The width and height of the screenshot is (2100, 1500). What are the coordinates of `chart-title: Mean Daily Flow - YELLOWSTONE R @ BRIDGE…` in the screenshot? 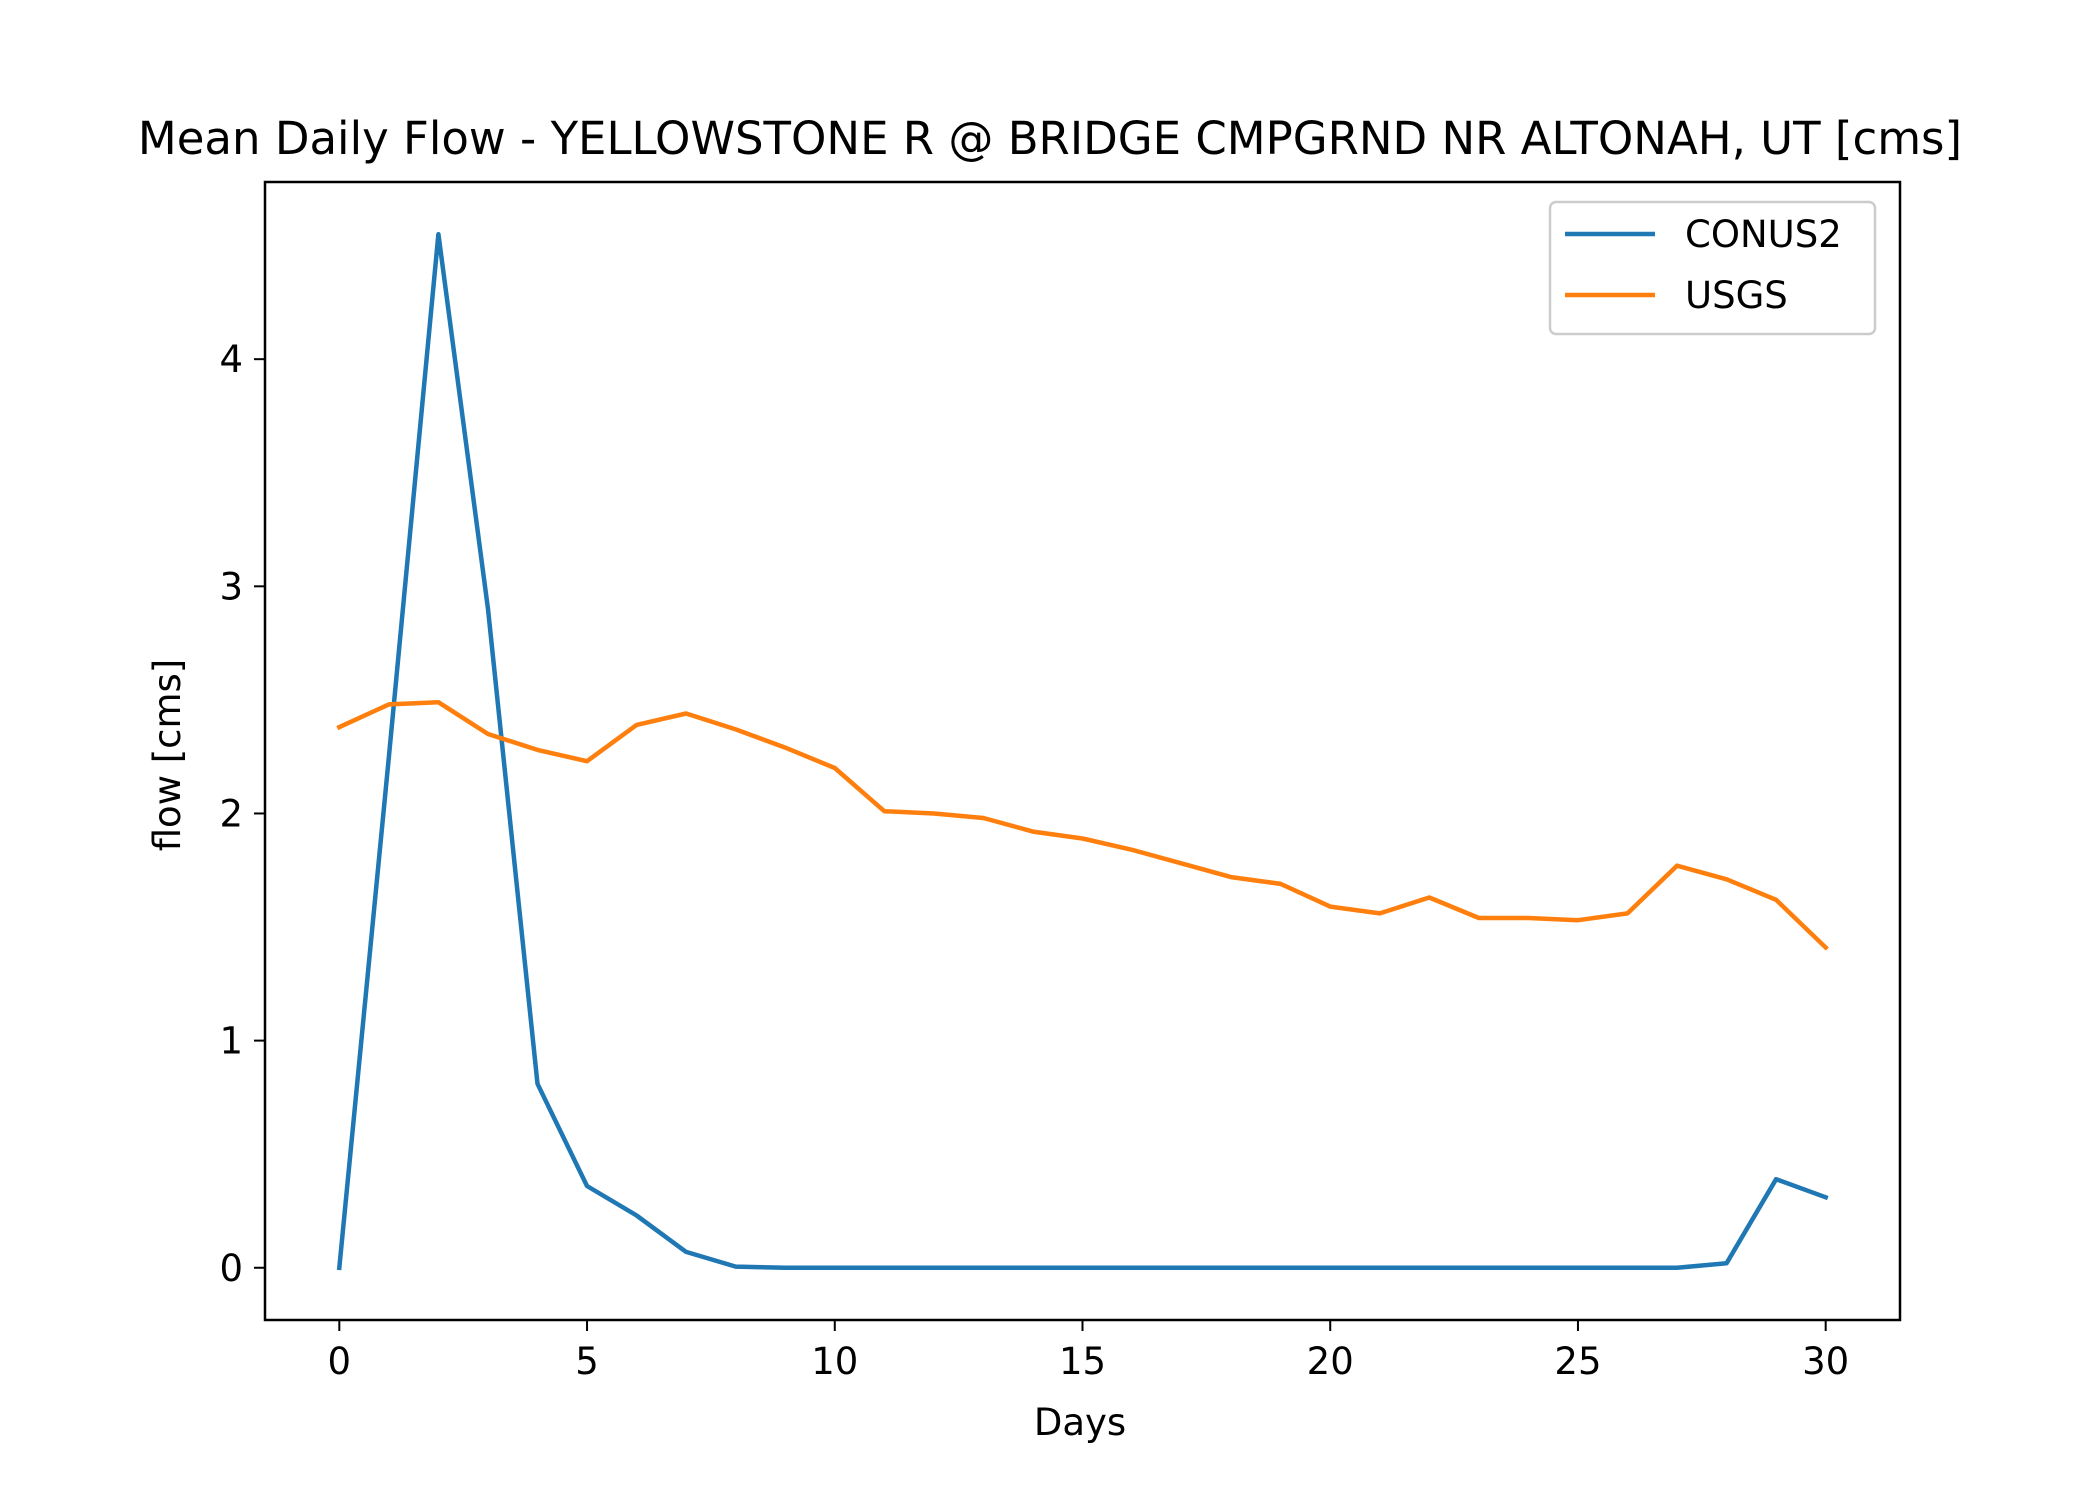 It's located at (1050, 138).